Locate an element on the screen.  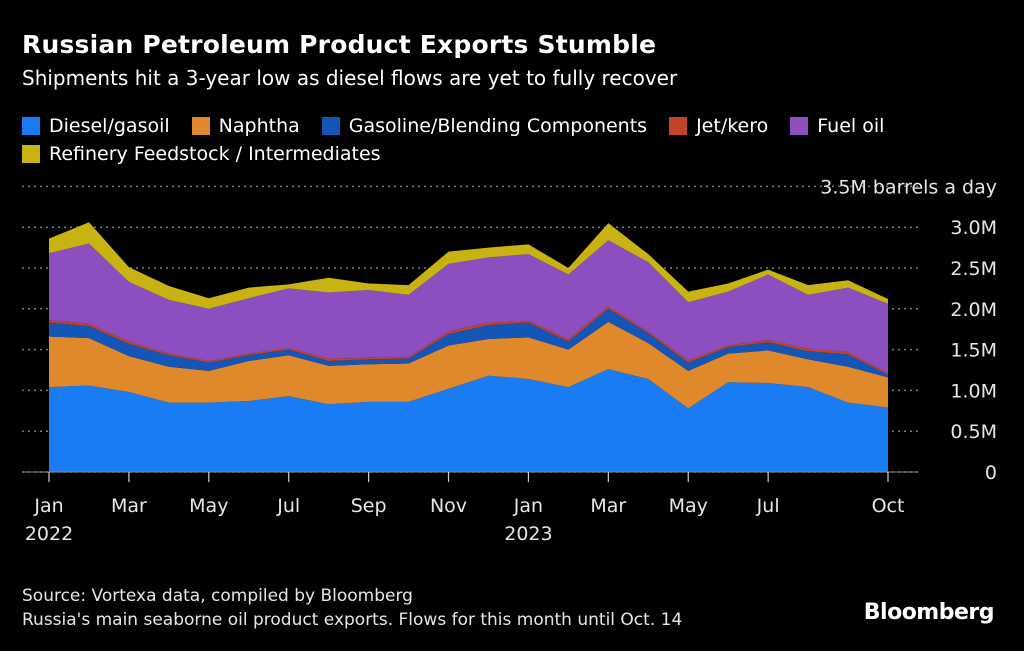
legend-label-fuel-oil: Fuel oil is located at coordinates (851, 126).